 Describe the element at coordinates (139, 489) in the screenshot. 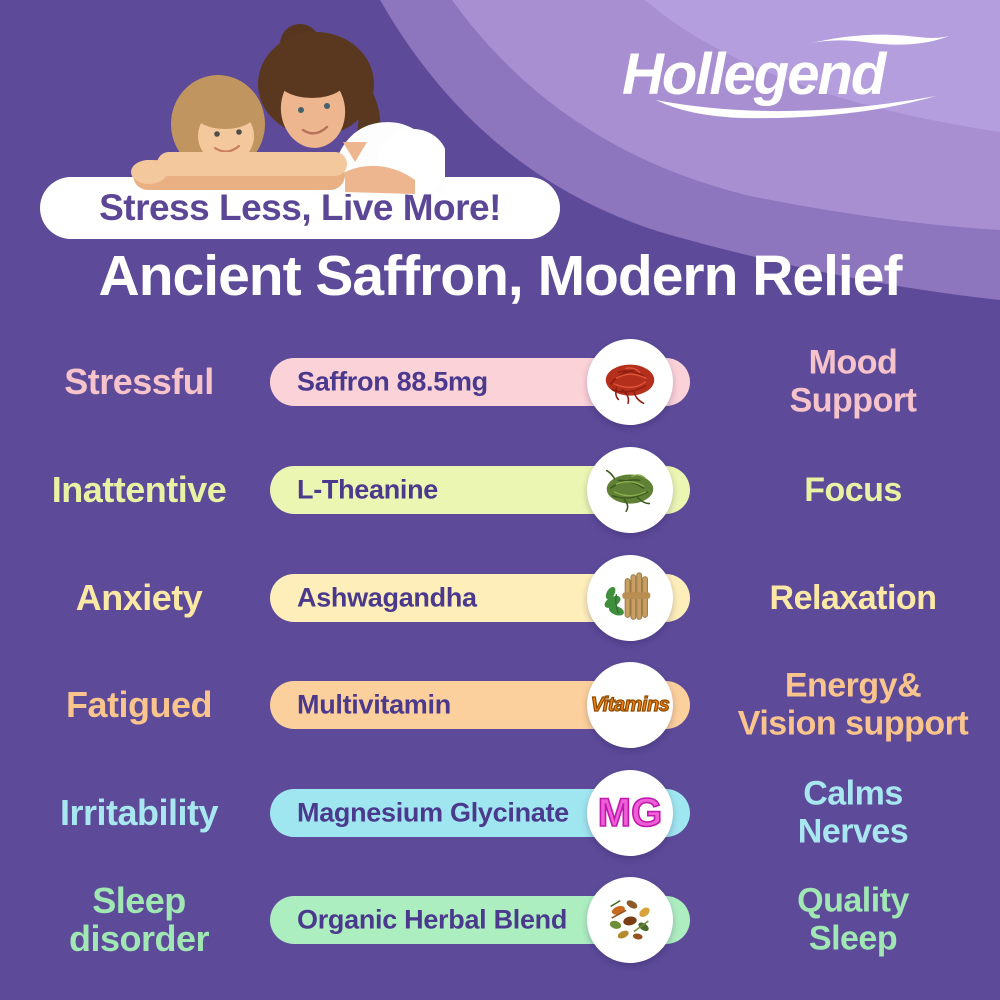

I see `problem-label: Inattentive` at that location.